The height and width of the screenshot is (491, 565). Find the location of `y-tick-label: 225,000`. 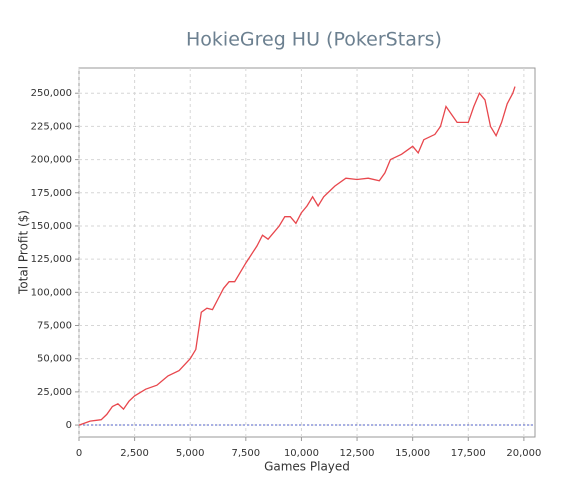

y-tick-label: 225,000 is located at coordinates (51, 126).